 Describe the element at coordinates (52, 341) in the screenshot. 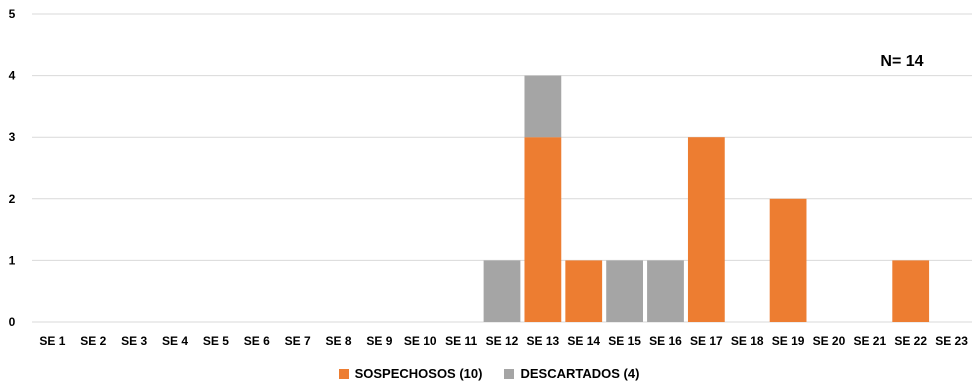

I see `x-tick-label: SE 1` at that location.